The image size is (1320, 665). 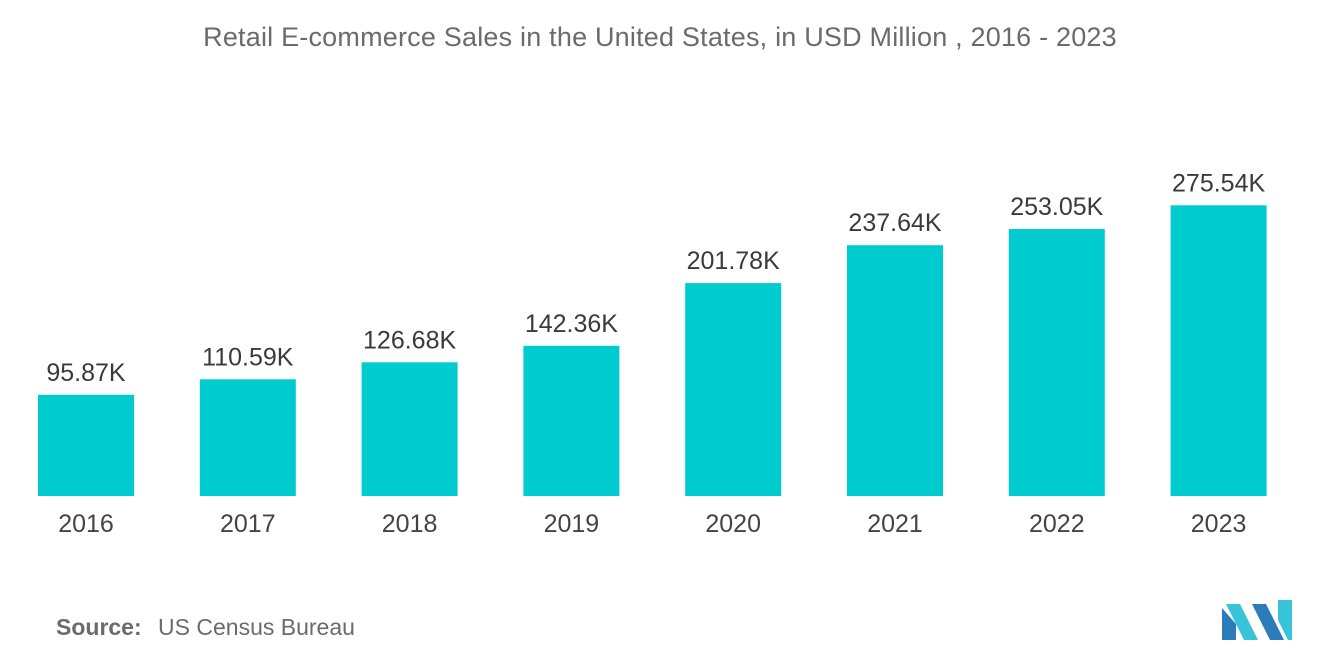 What do you see at coordinates (99, 627) in the screenshot?
I see `source-label: Source:` at bounding box center [99, 627].